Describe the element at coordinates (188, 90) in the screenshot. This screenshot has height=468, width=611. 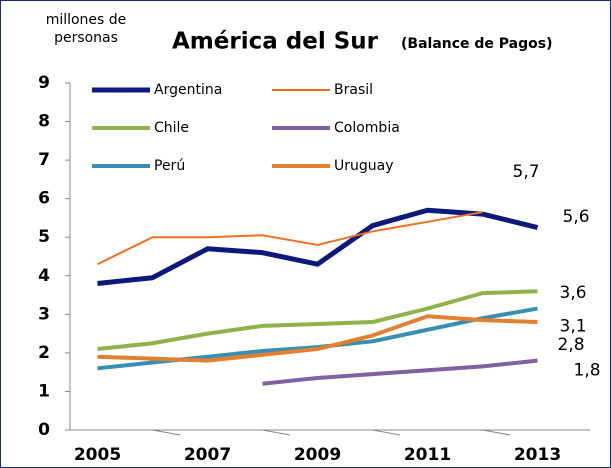
I see `legend-label: Argentina` at that location.